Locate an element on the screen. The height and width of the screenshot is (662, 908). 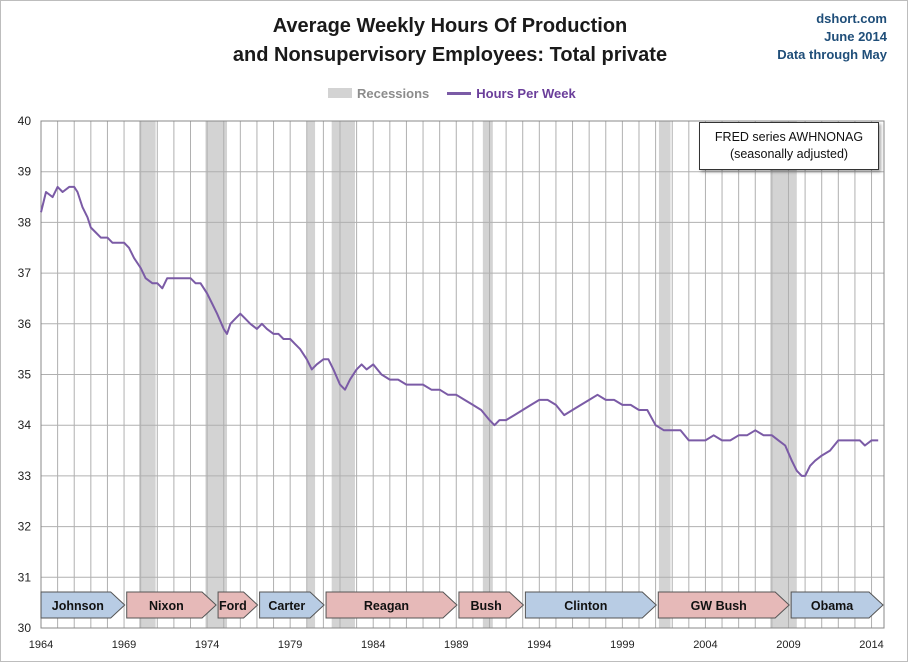
legend-label-series: Hours Per Week is located at coordinates (526, 93).